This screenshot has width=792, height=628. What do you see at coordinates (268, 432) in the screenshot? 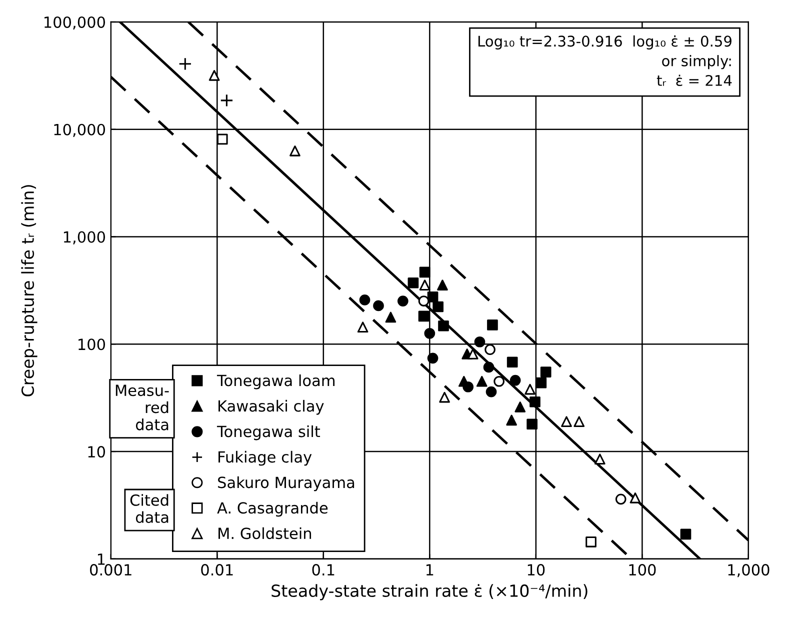
I see `legend-label: Tonegawa silt` at bounding box center [268, 432].